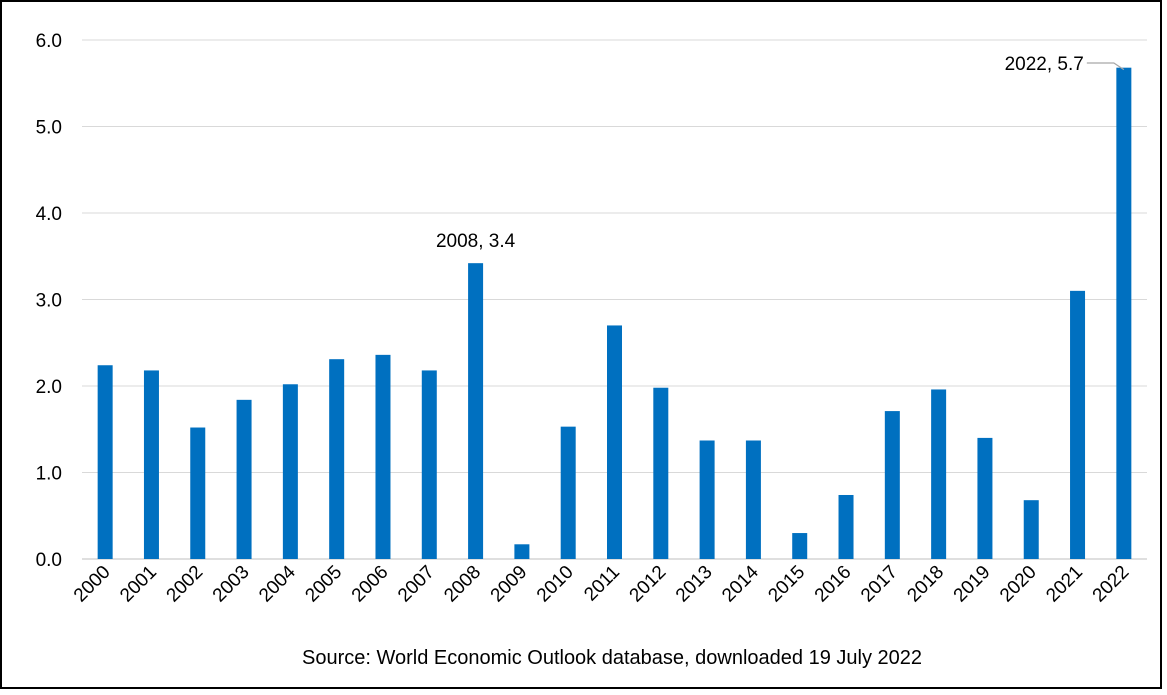 This screenshot has width=1167, height=695. What do you see at coordinates (925, 584) in the screenshot?
I see `x-tick-label: 2018` at bounding box center [925, 584].